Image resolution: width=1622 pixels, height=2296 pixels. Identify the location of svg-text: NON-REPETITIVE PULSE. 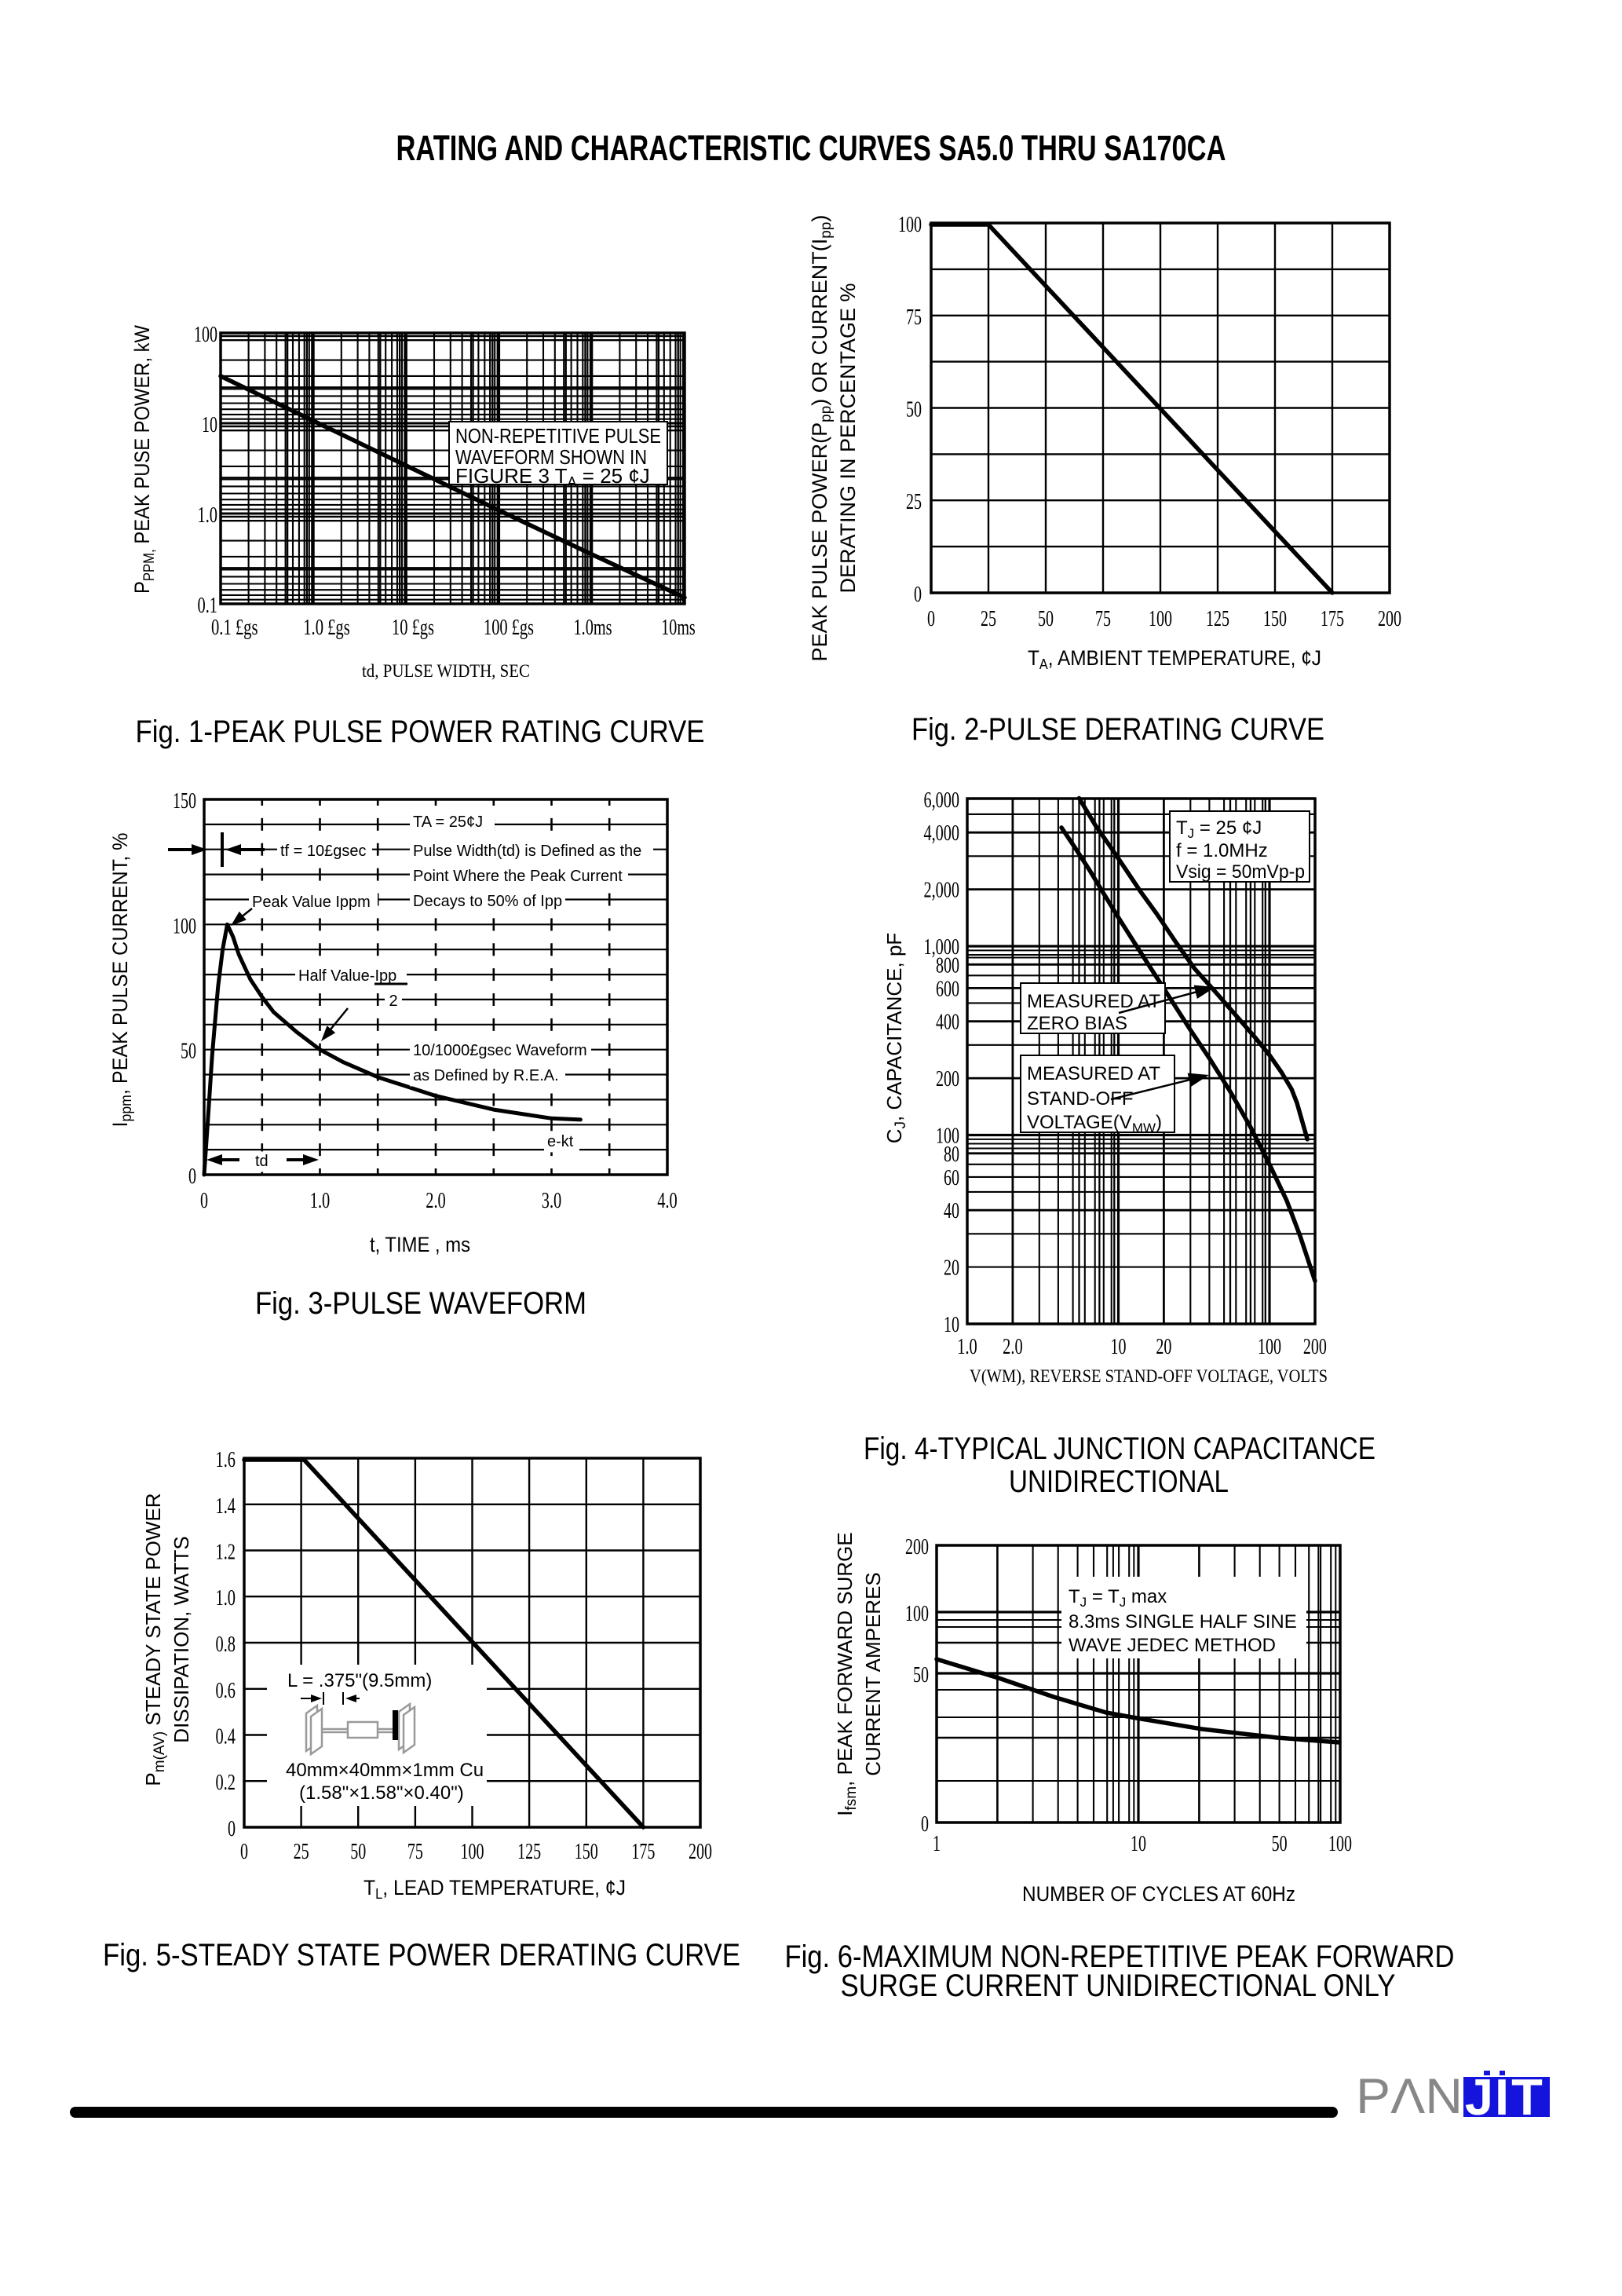
(558, 436).